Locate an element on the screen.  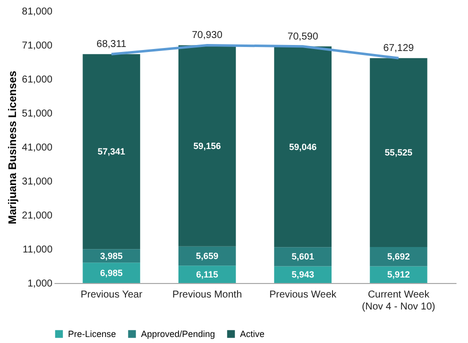
data-label: 59,156 is located at coordinates (207, 145).